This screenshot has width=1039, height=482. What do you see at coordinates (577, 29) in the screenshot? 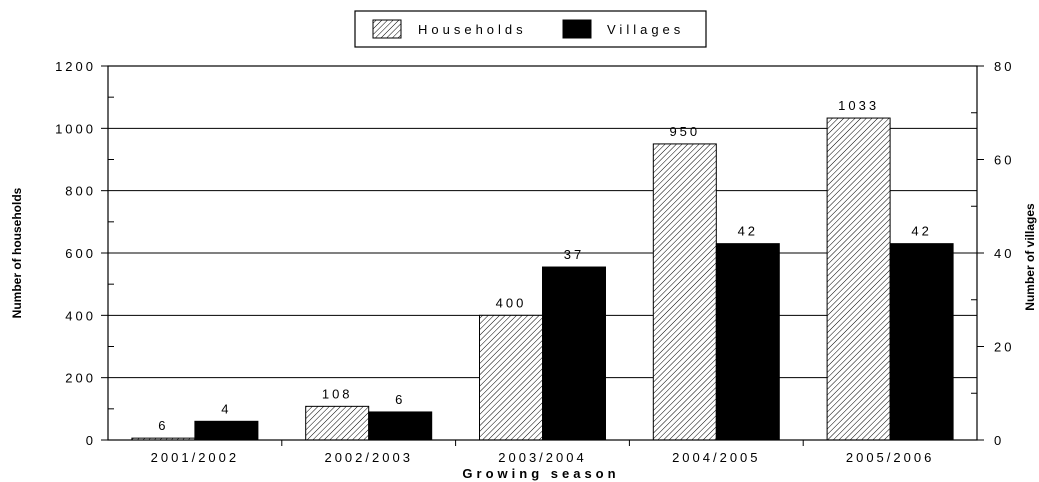
I see `legend-swatch-villages` at bounding box center [577, 29].